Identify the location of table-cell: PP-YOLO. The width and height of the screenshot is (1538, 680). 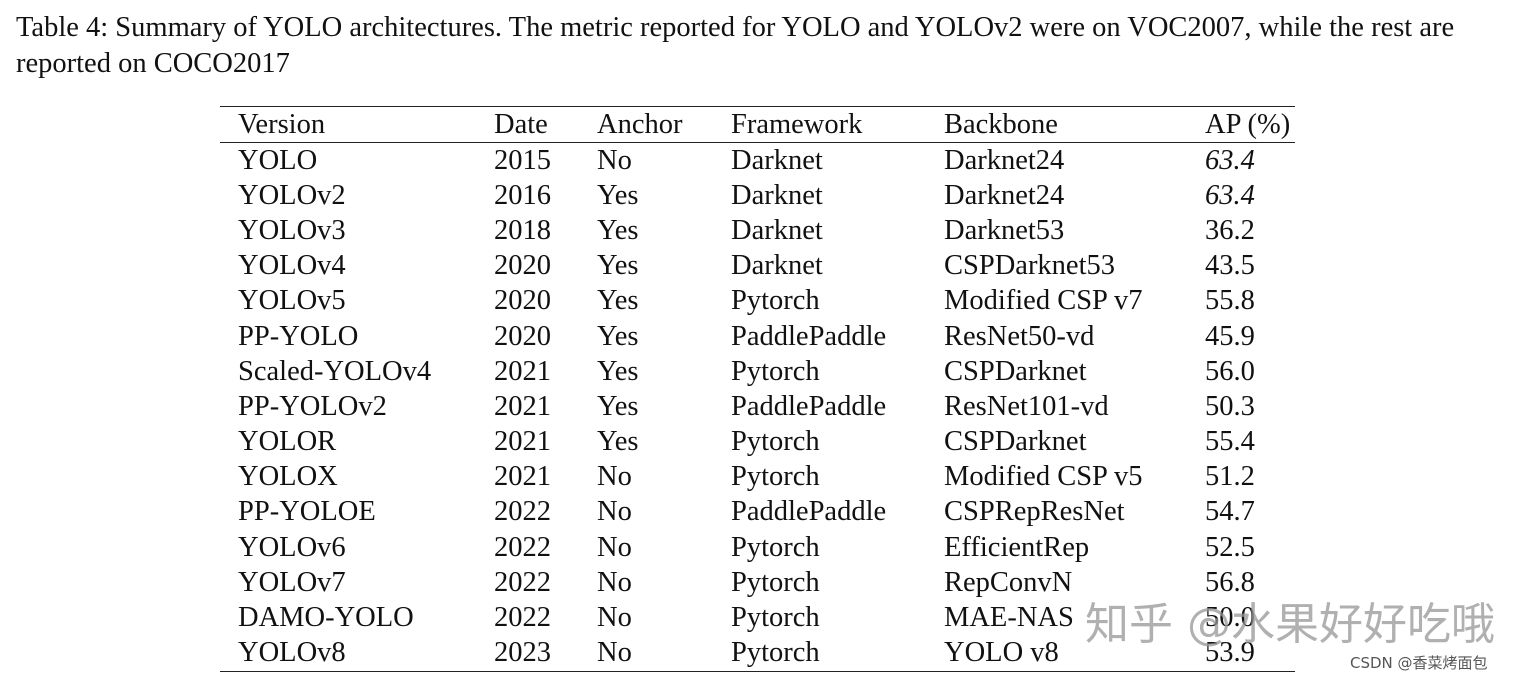
(298, 336).